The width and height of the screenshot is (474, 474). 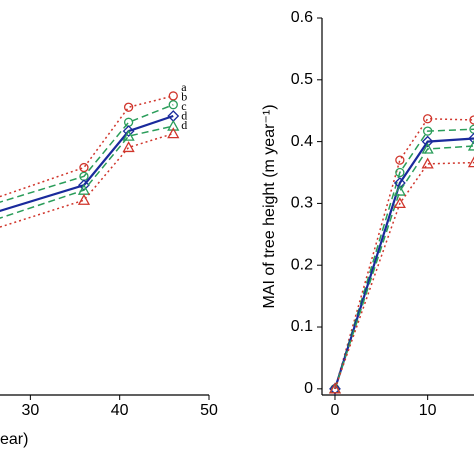 What do you see at coordinates (30, 410) in the screenshot?
I see `x-tick-label: 30` at bounding box center [30, 410].